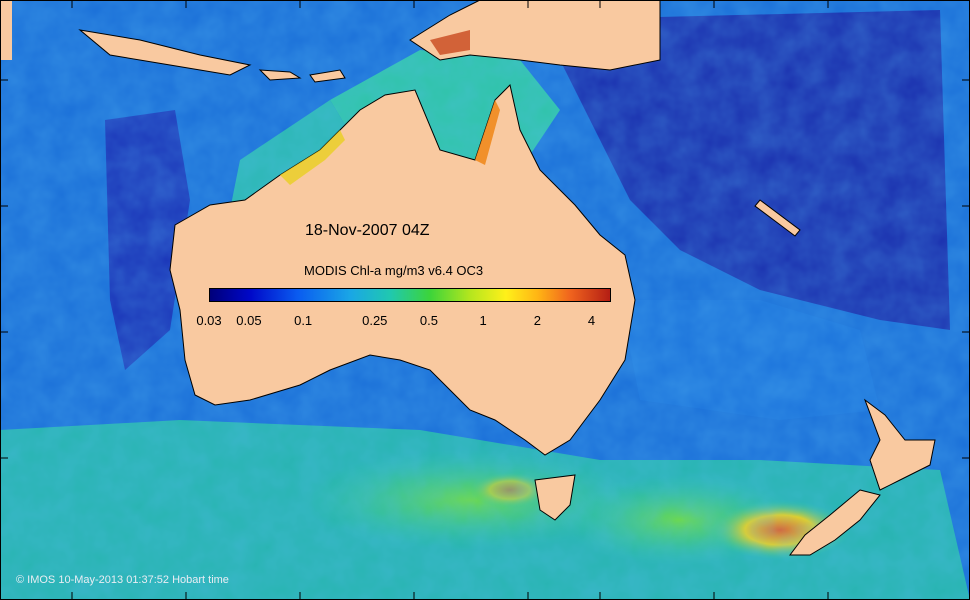  Describe the element at coordinates (6, 30) in the screenshot. I see `top-left-landmass` at that location.